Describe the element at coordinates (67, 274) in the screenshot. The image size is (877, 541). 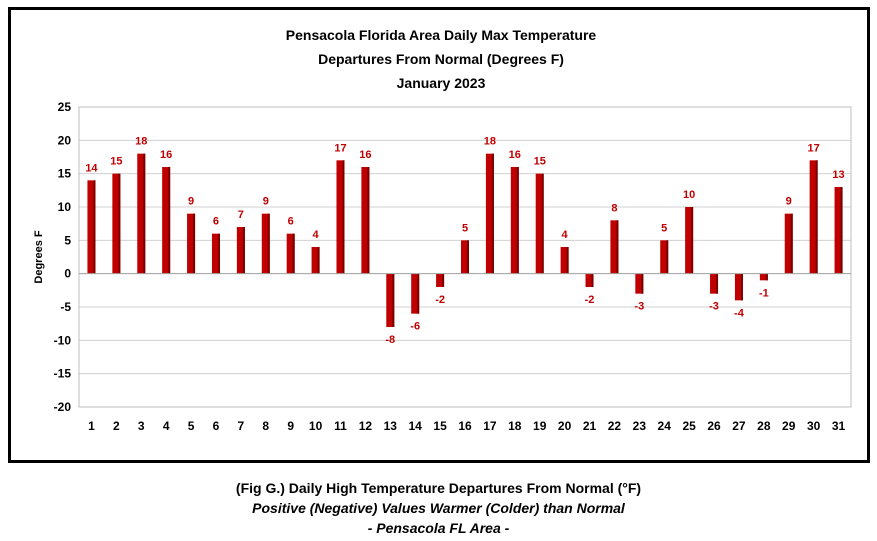
I see `y-tick-label: 0` at that location.